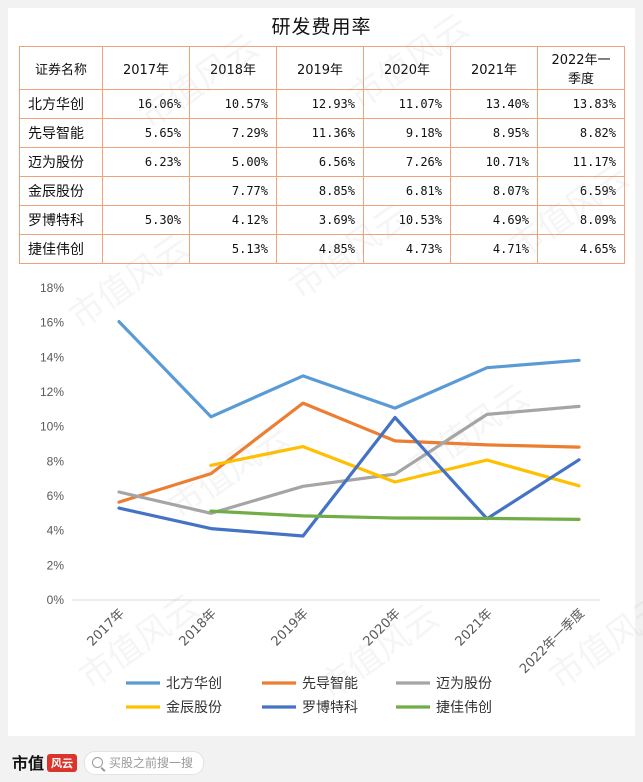 This screenshot has width=643, height=782. I want to click on legend-label: 先导智能, so click(330, 684).